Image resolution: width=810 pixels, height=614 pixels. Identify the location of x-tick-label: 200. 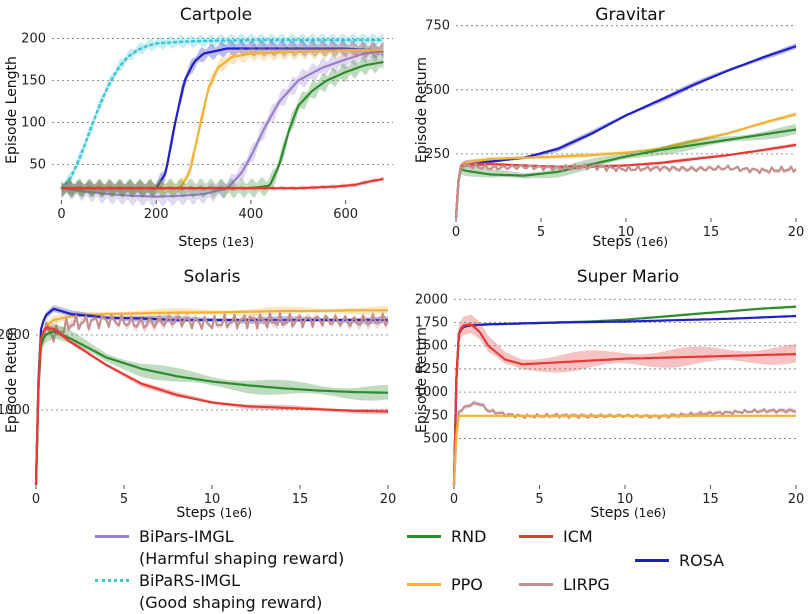
(156, 214).